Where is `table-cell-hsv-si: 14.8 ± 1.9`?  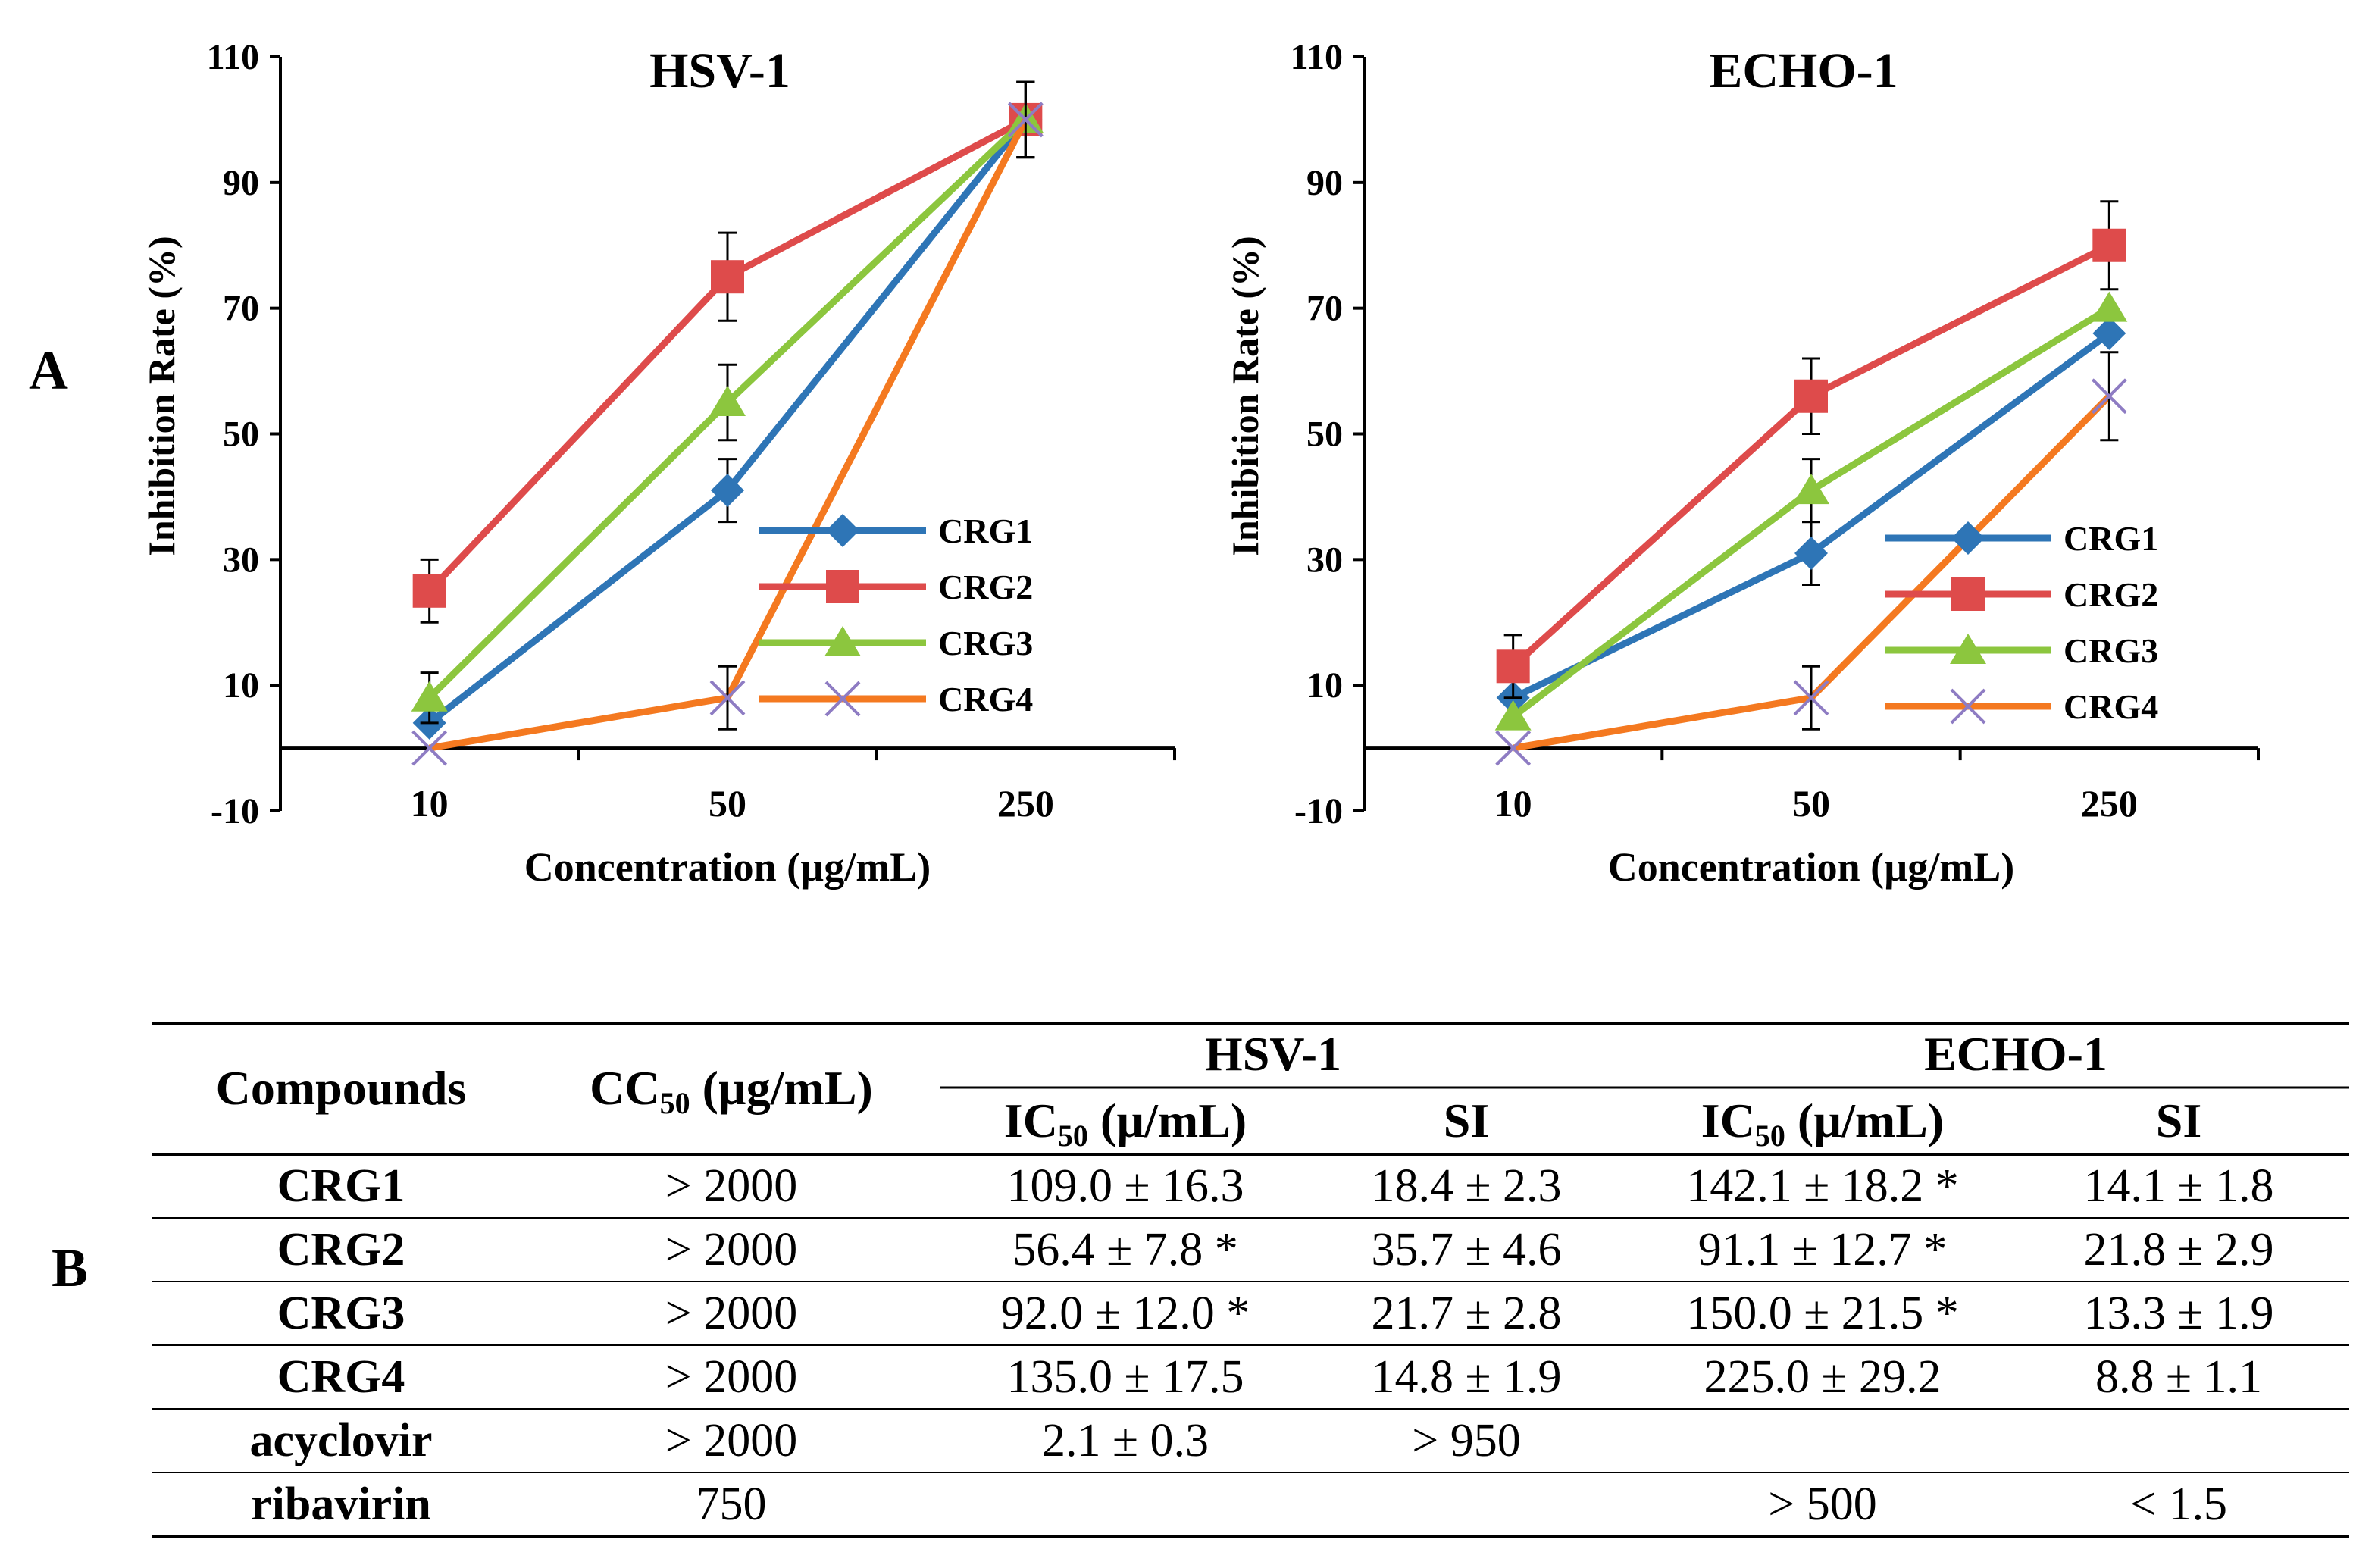 table-cell-hsv-si: 14.8 ± 1.9 is located at coordinates (1466, 1377).